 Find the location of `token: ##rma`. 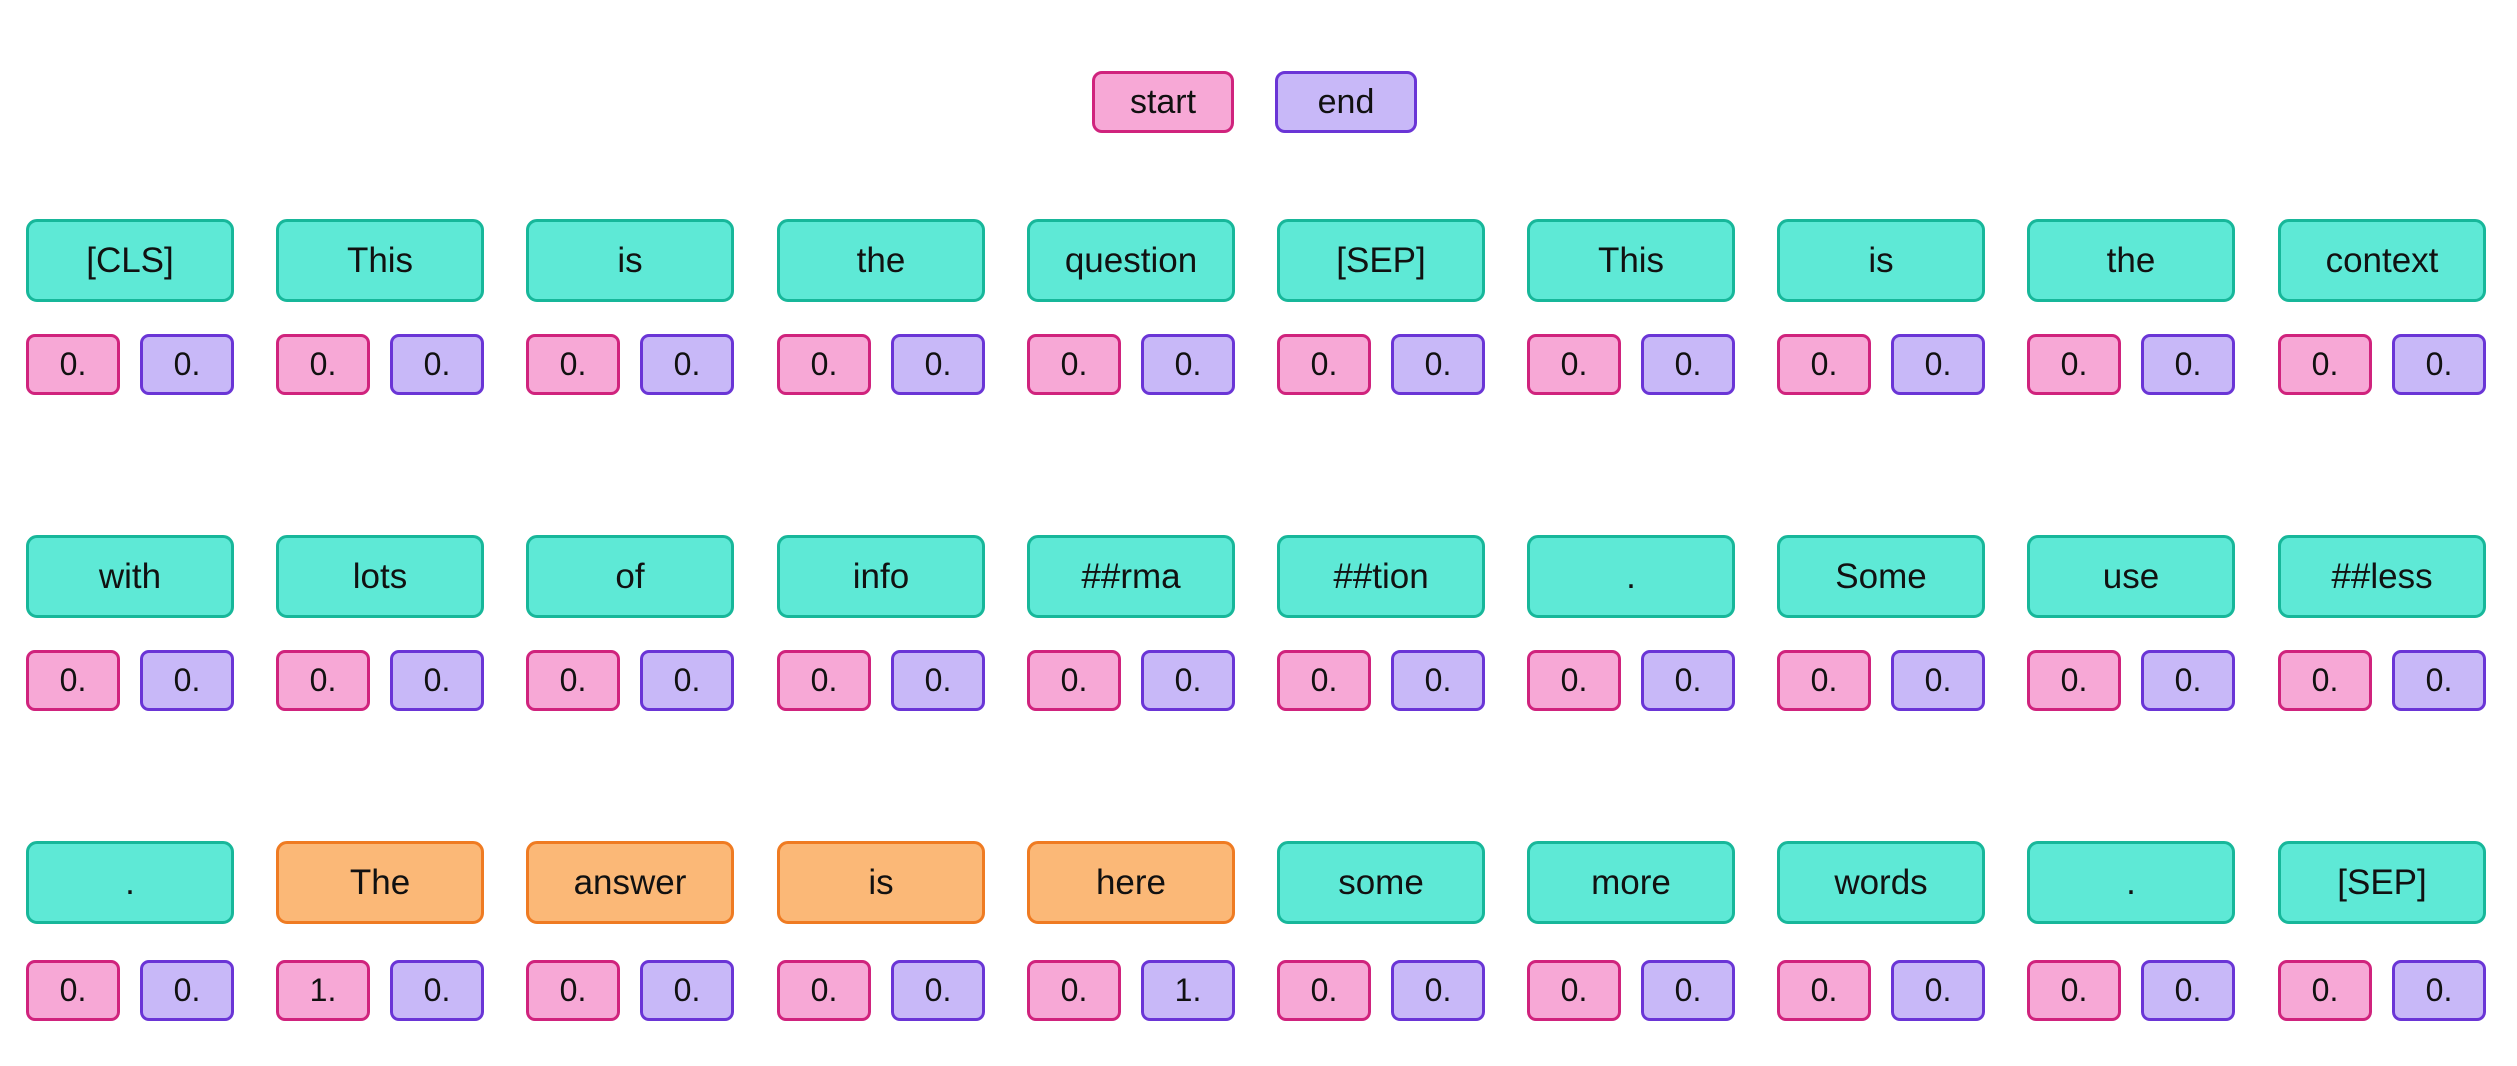

token: ##rma is located at coordinates (1131, 576).